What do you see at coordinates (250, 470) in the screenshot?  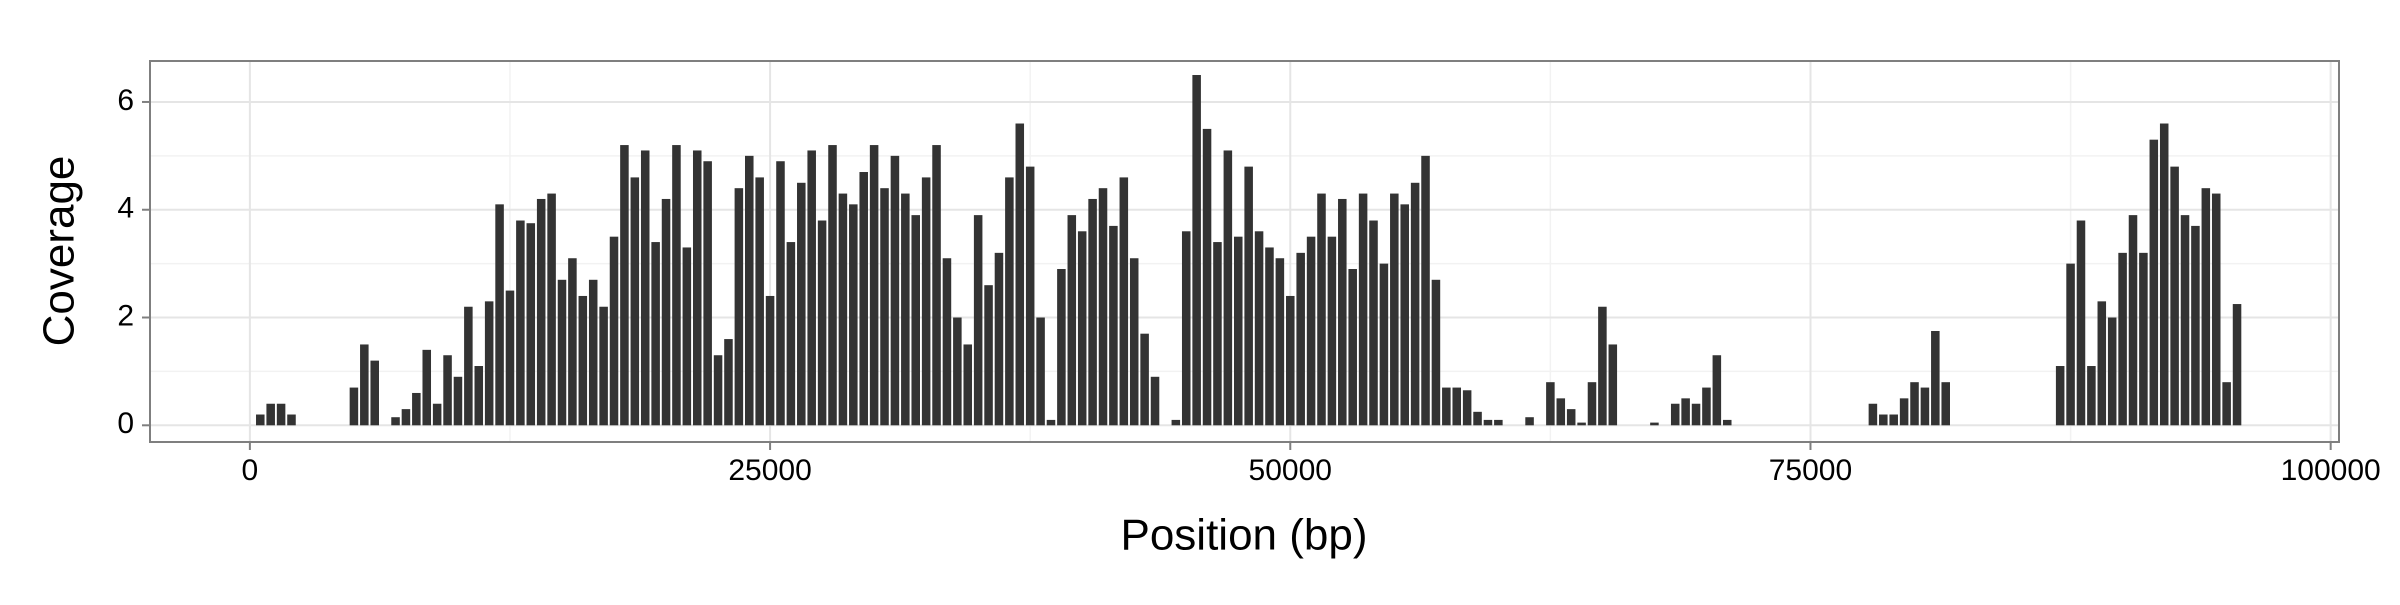 I see `x-tick-label: 0` at bounding box center [250, 470].